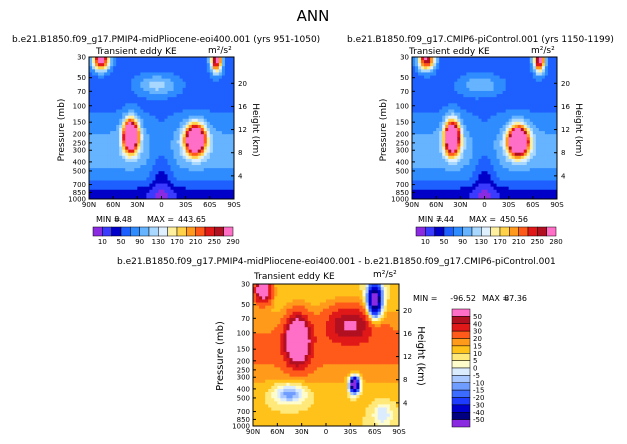 Image resolution: width=627 pixels, height=444 pixels. What do you see at coordinates (430, 219) in the screenshot?
I see `min-label: MIN =` at bounding box center [430, 219].